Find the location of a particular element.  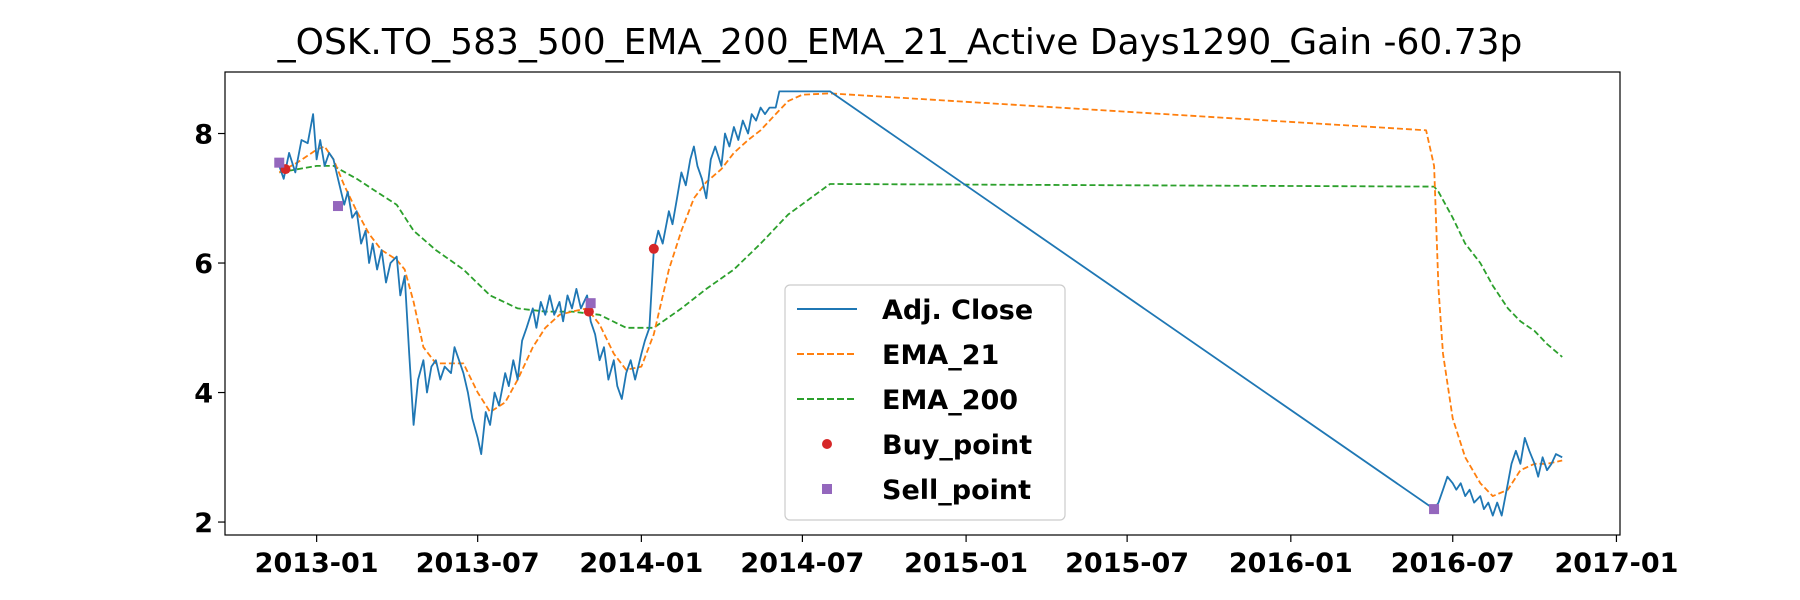

legend-label-buy-point: Buy_point is located at coordinates (957, 445).